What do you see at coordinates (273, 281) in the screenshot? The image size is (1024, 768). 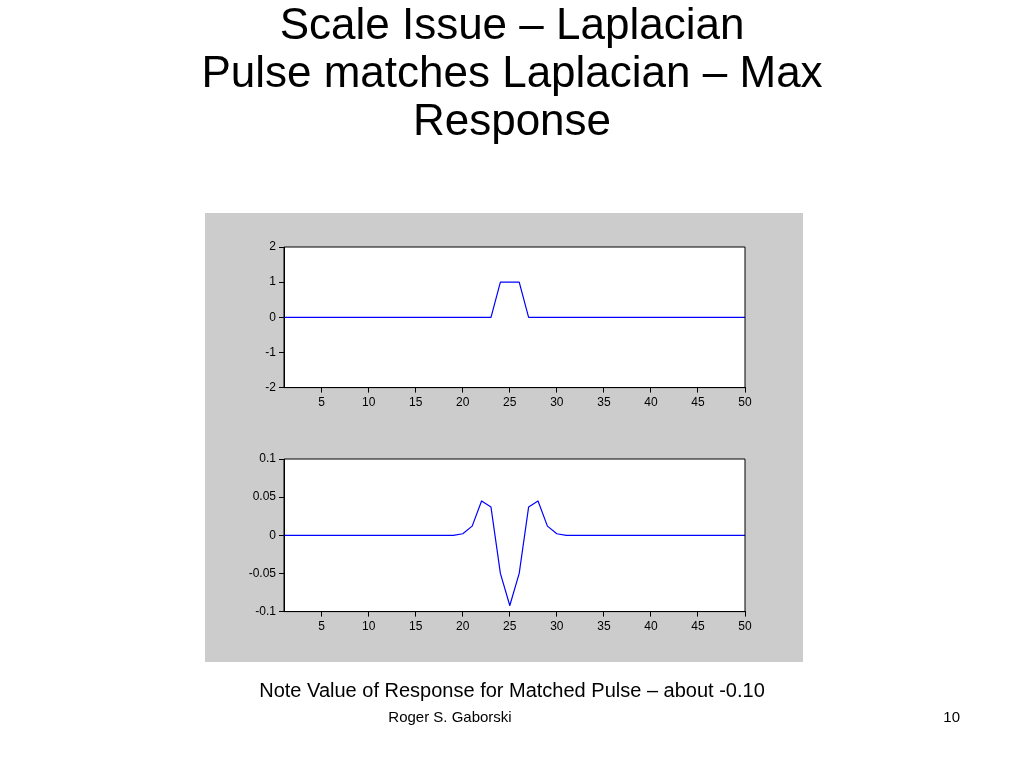 I see `y-tick-label: 1` at bounding box center [273, 281].